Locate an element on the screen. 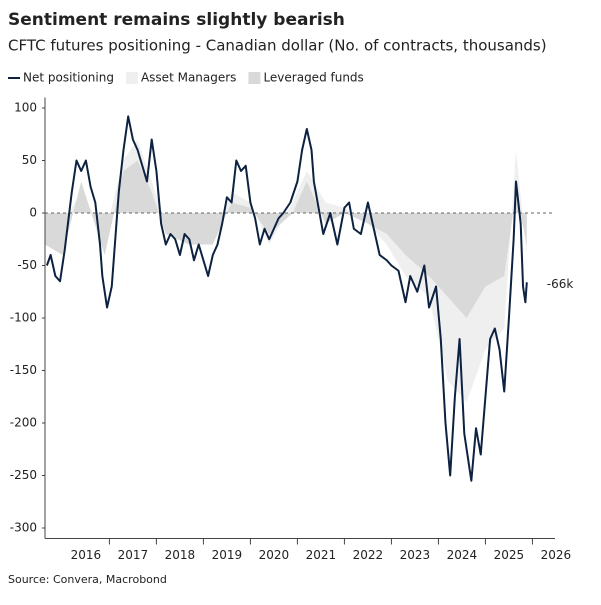 This screenshot has height=605, width=601. y-tick-label: -250 is located at coordinates (23, 475).